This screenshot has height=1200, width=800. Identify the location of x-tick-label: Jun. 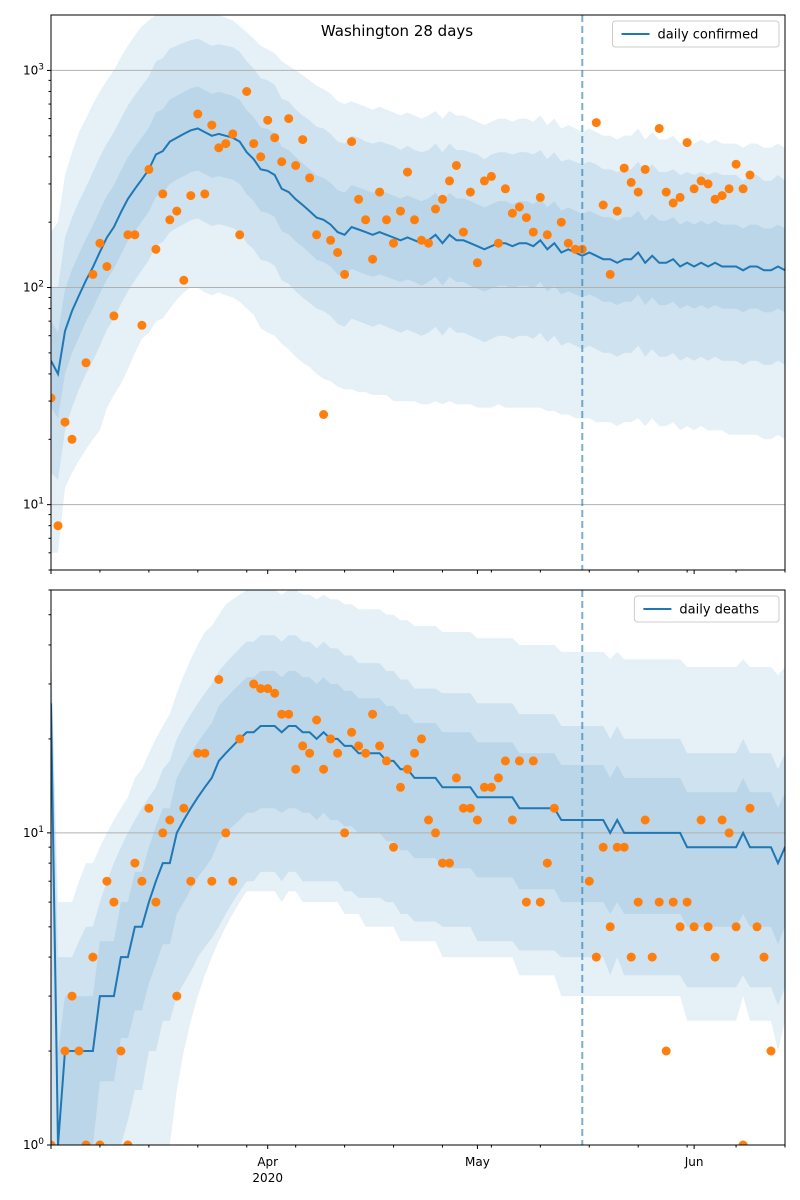
(694, 1162).